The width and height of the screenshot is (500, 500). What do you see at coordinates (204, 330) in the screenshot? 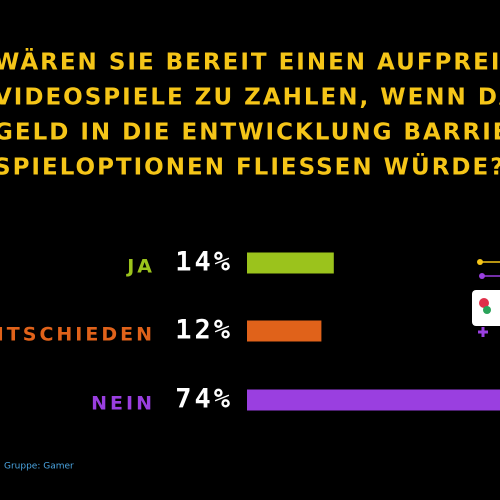
I see `value-label: 12%` at bounding box center [204, 330].